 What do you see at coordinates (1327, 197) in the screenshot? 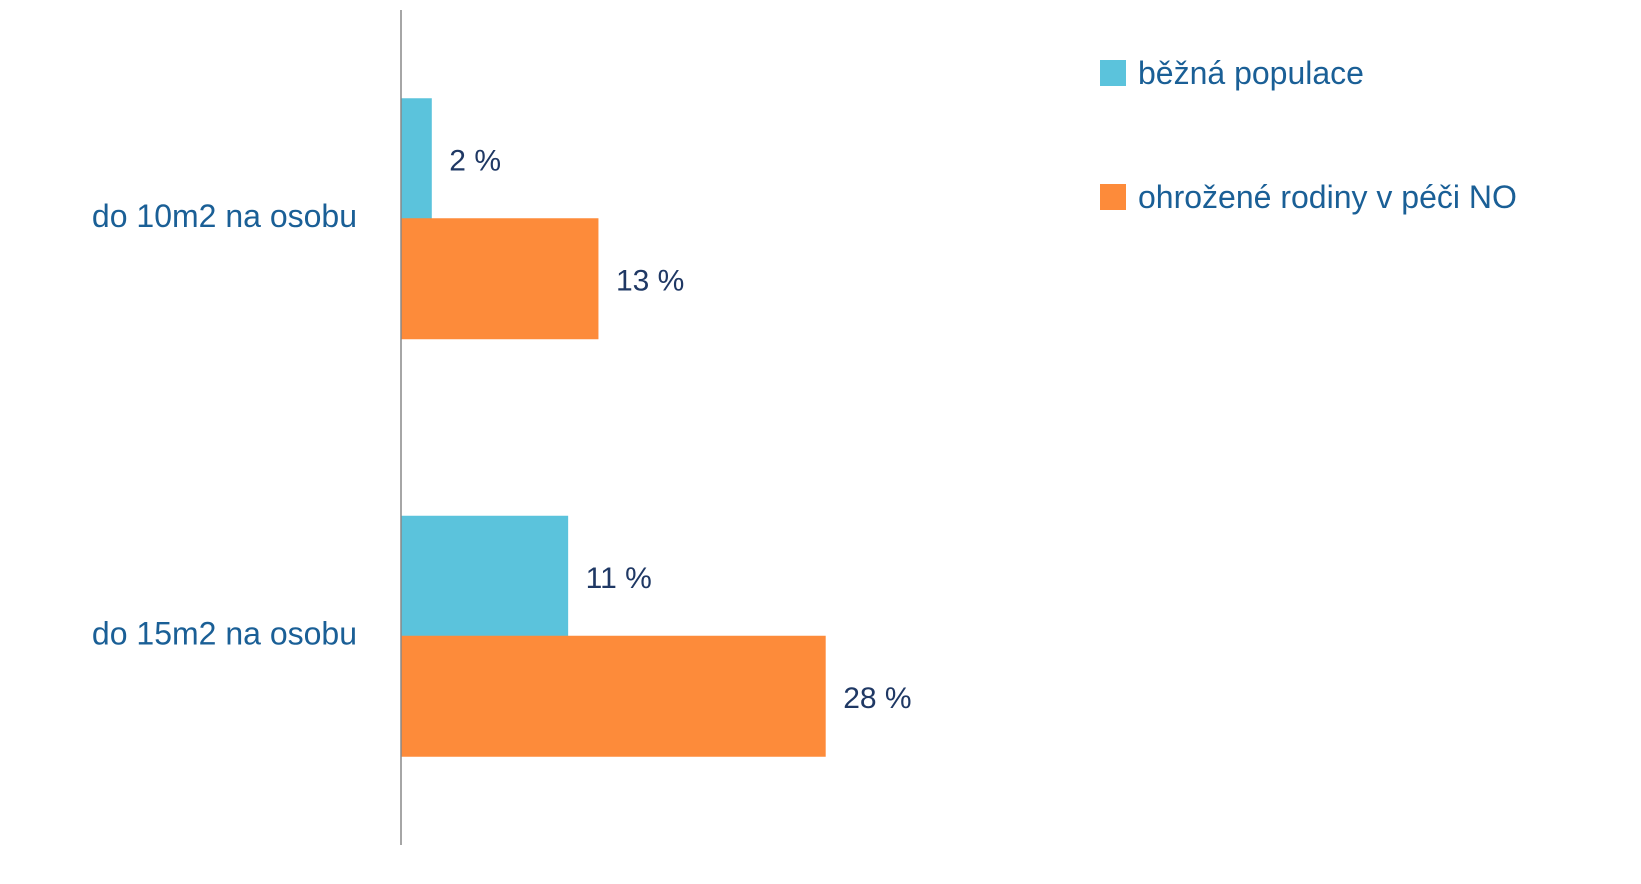
I see `legend-label: ohrožené rodiny v péči NO` at bounding box center [1327, 197].